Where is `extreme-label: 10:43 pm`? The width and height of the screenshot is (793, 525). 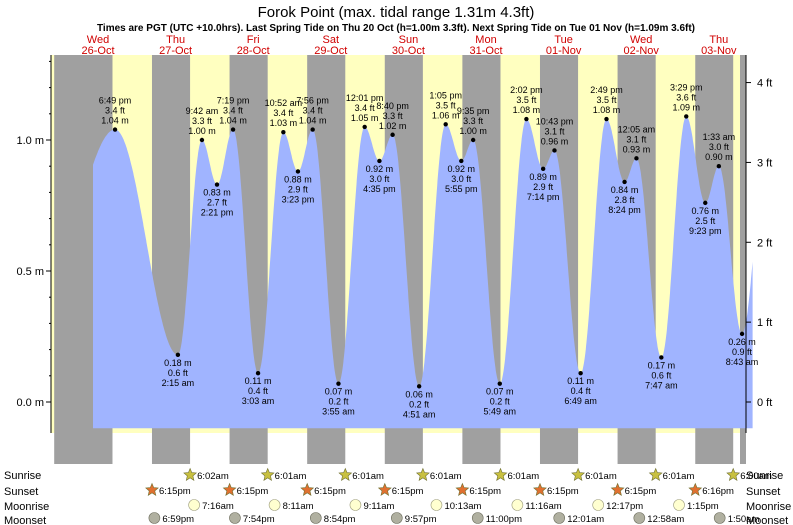
extreme-label: 10:43 pm is located at coordinates (555, 121).